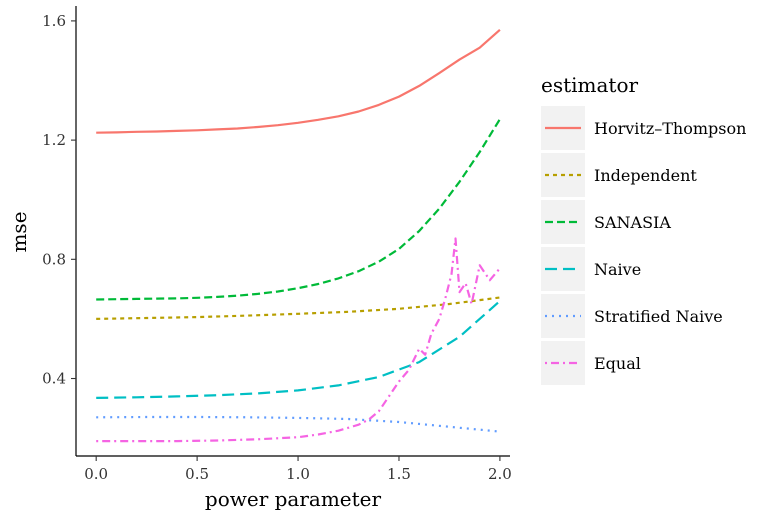 This screenshot has height=520, width=784. Describe the element at coordinates (500, 474) in the screenshot. I see `x-tick-label: 2.0` at that location.